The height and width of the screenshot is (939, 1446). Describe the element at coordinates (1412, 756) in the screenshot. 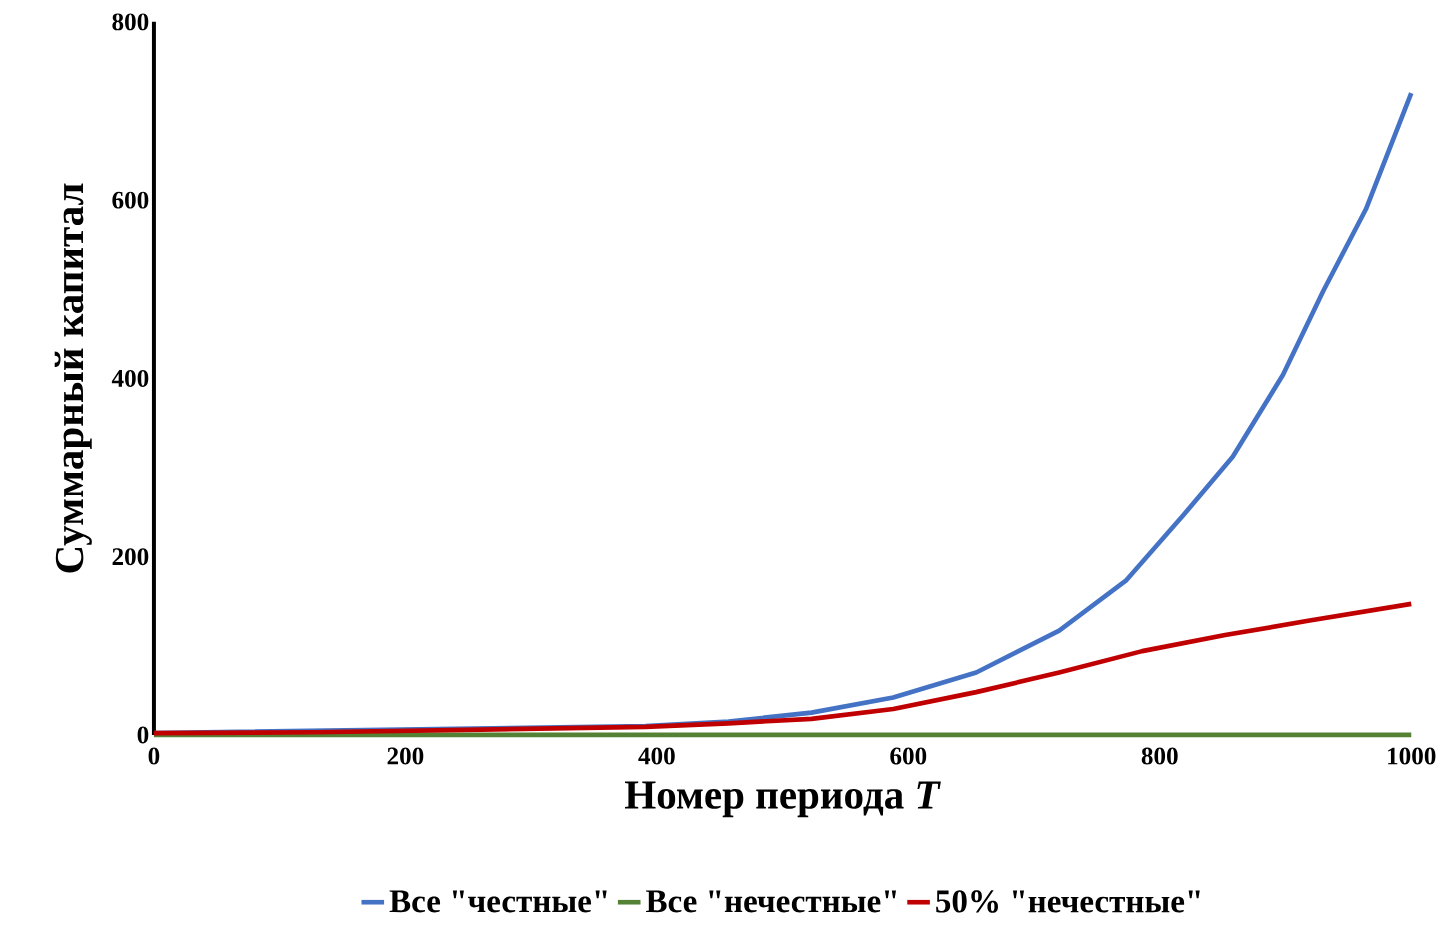

I see `x-tick-label: 1000` at that location.